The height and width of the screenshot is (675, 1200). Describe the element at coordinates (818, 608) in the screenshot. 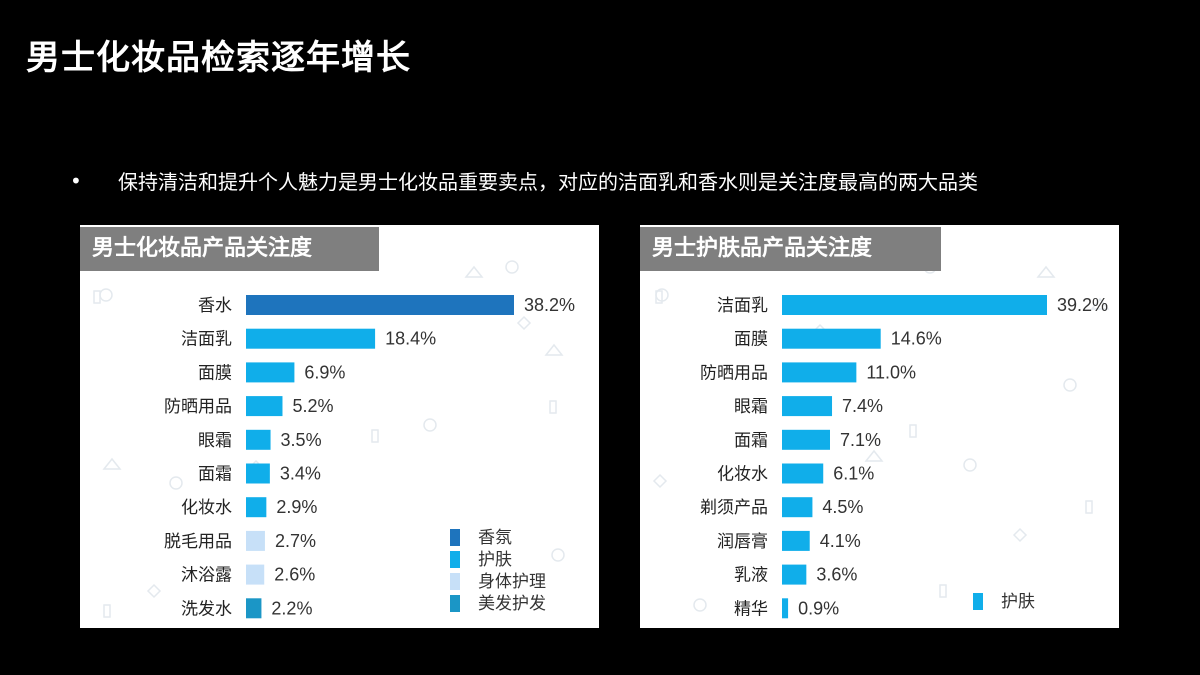

I see `value-label: 0.9%` at that location.